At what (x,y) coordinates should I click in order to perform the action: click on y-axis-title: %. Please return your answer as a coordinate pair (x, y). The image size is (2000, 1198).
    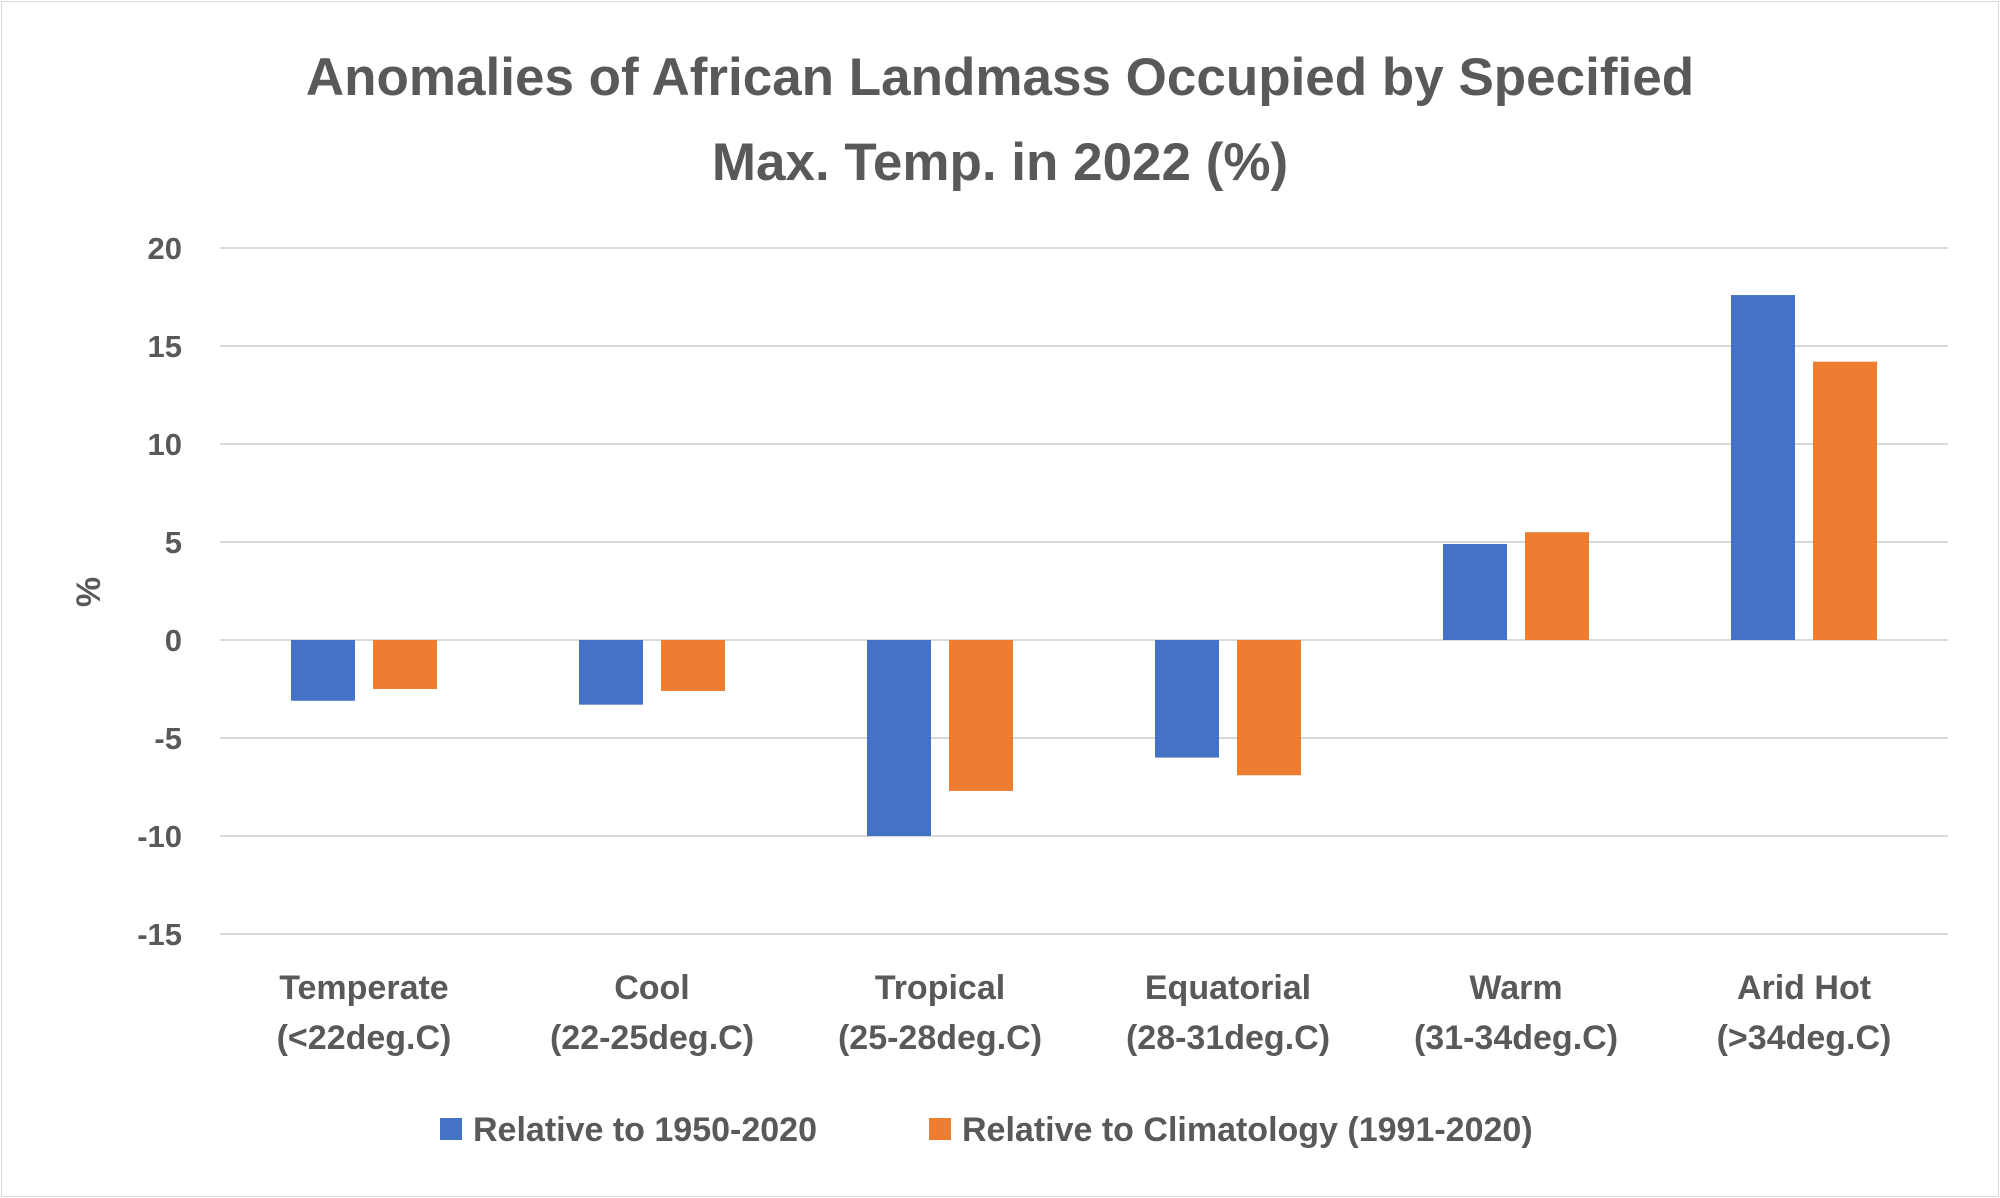
    Looking at the image, I should click on (89, 592).